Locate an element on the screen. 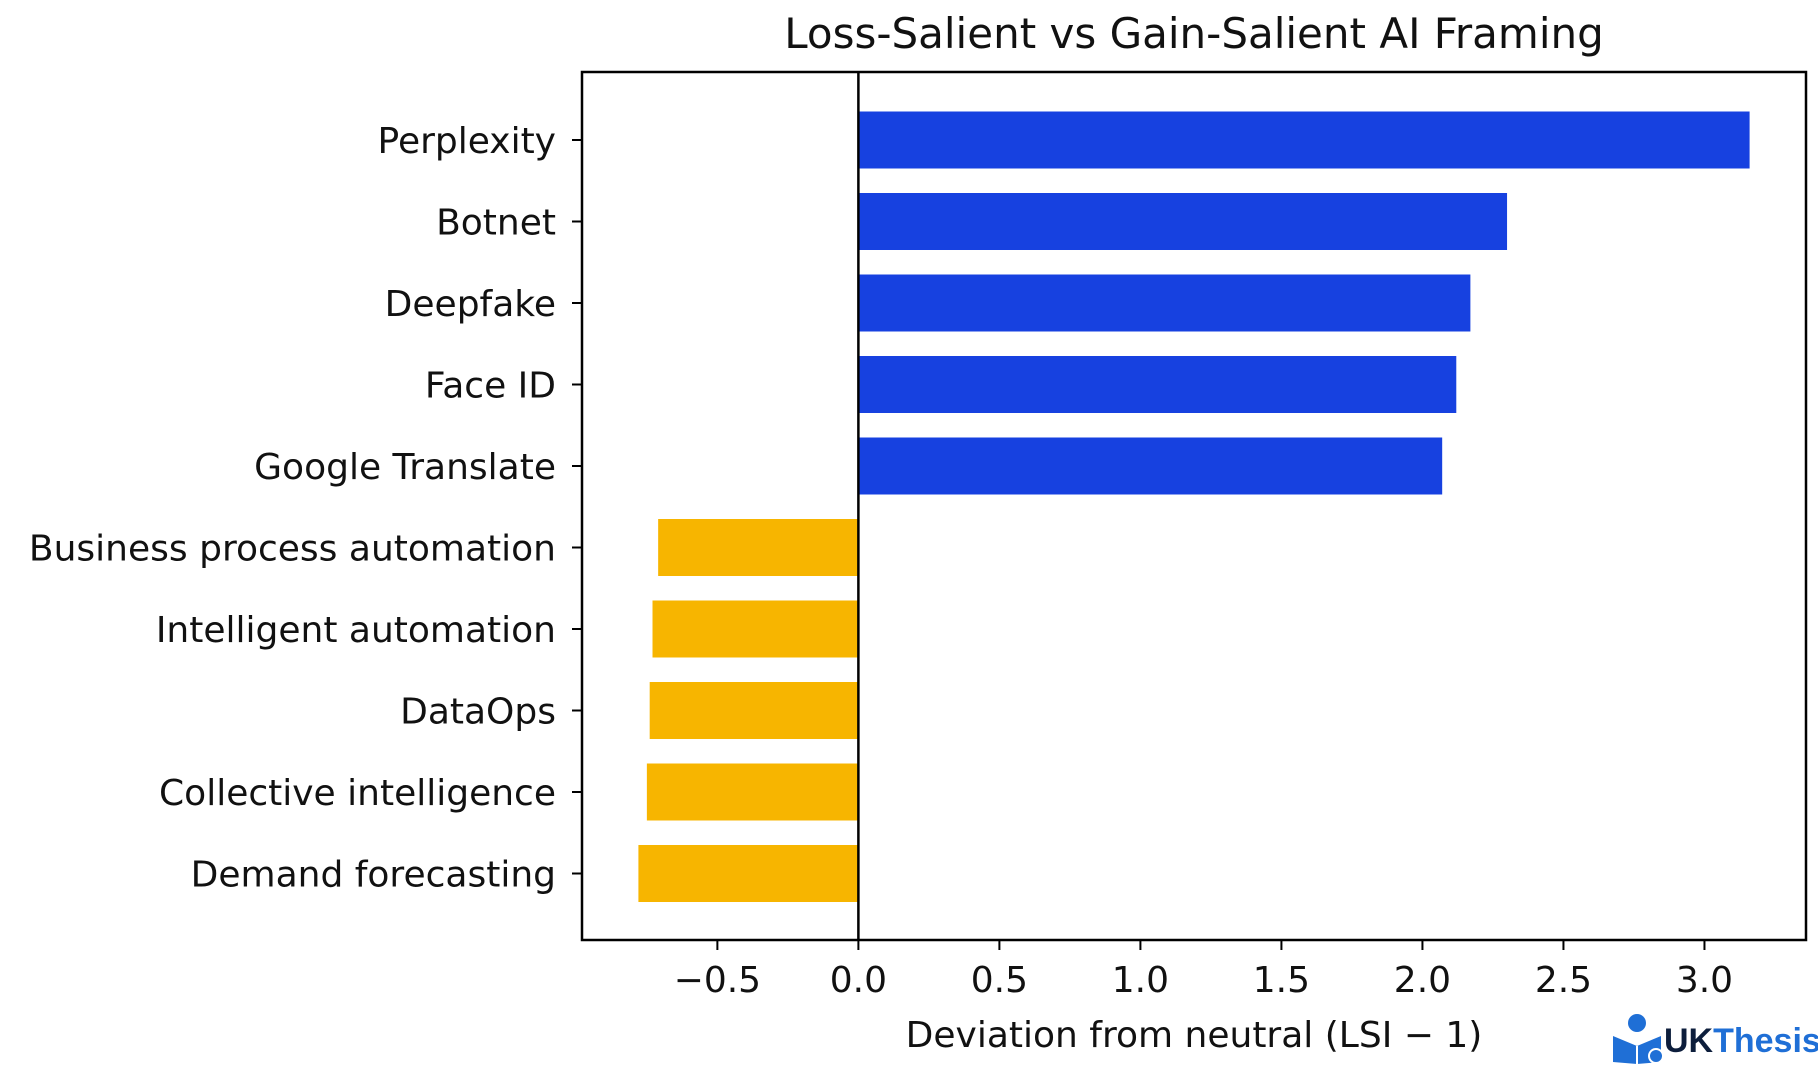  bar-dataops is located at coordinates (754, 710).